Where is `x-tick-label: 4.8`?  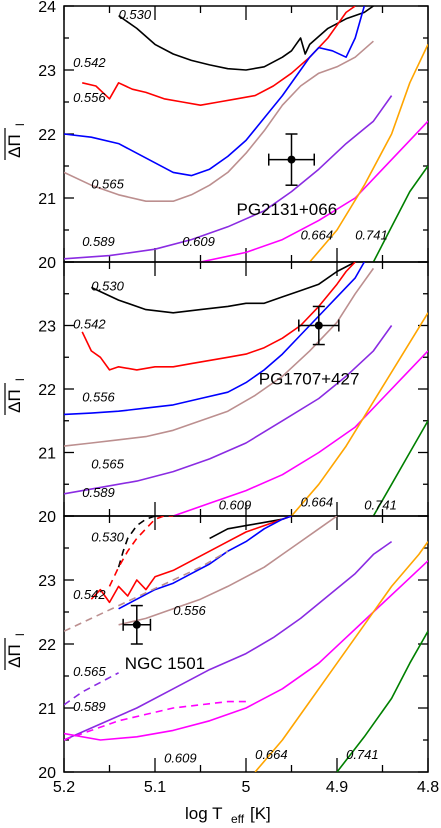
x-tick-label: 4.8 is located at coordinates (428, 787).